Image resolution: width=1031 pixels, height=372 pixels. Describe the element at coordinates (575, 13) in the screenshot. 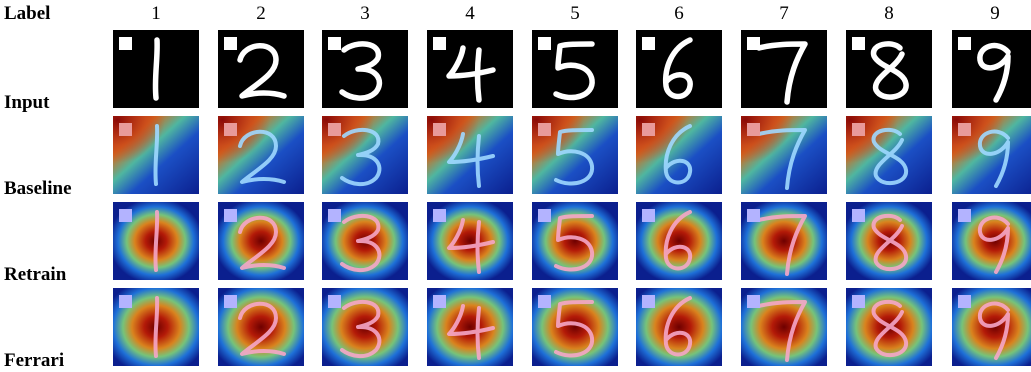

I see `column-label-5: 5` at that location.